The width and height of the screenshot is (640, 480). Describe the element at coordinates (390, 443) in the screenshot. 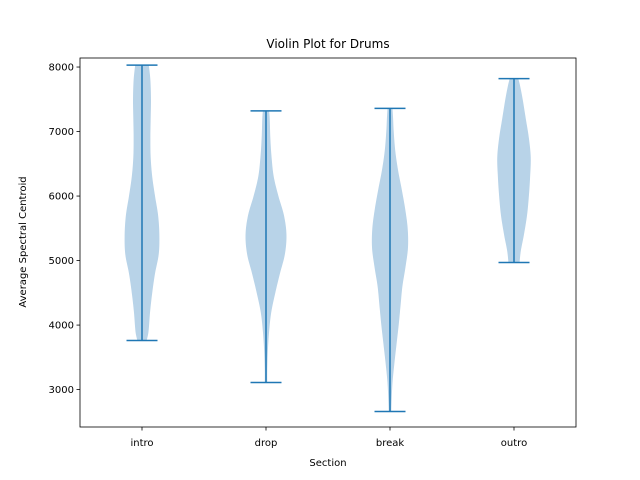

I see `x-tick-label-break: break` at that location.